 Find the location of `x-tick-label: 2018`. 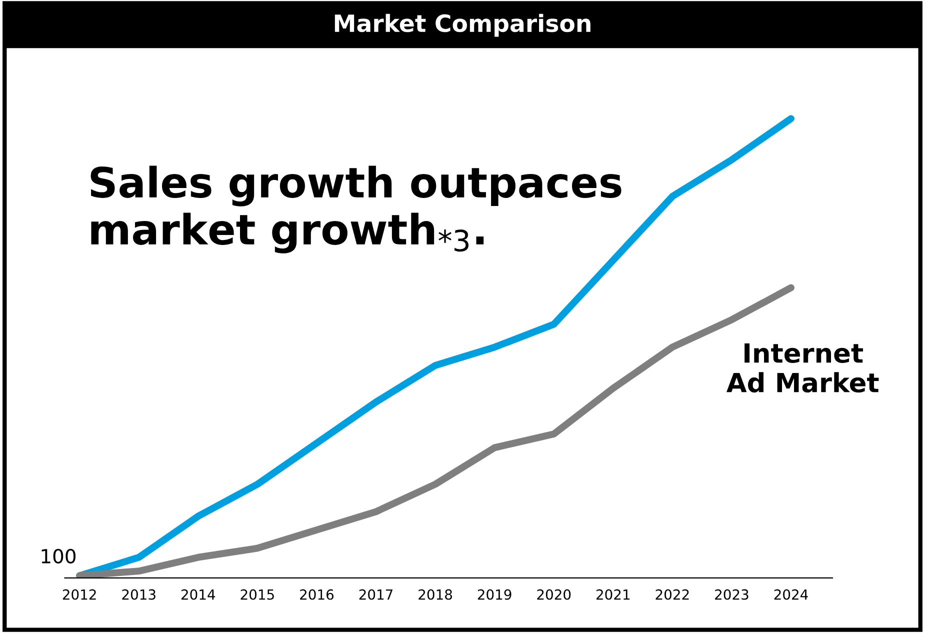

x-tick-label: 2018 is located at coordinates (435, 594).